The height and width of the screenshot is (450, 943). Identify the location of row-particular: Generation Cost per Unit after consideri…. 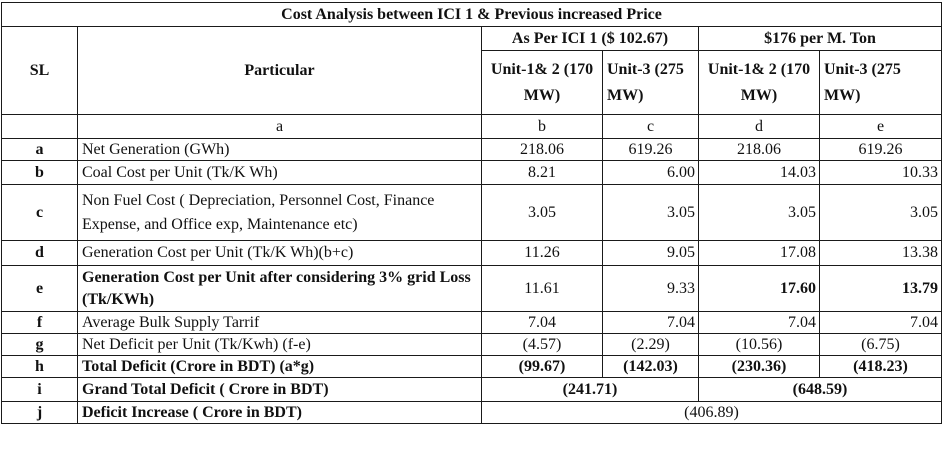
(279, 288).